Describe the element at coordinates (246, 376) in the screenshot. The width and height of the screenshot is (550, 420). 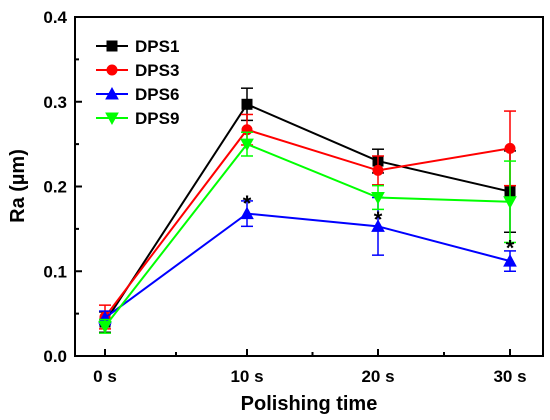
I see `x-tick-label: 10 s` at that location.